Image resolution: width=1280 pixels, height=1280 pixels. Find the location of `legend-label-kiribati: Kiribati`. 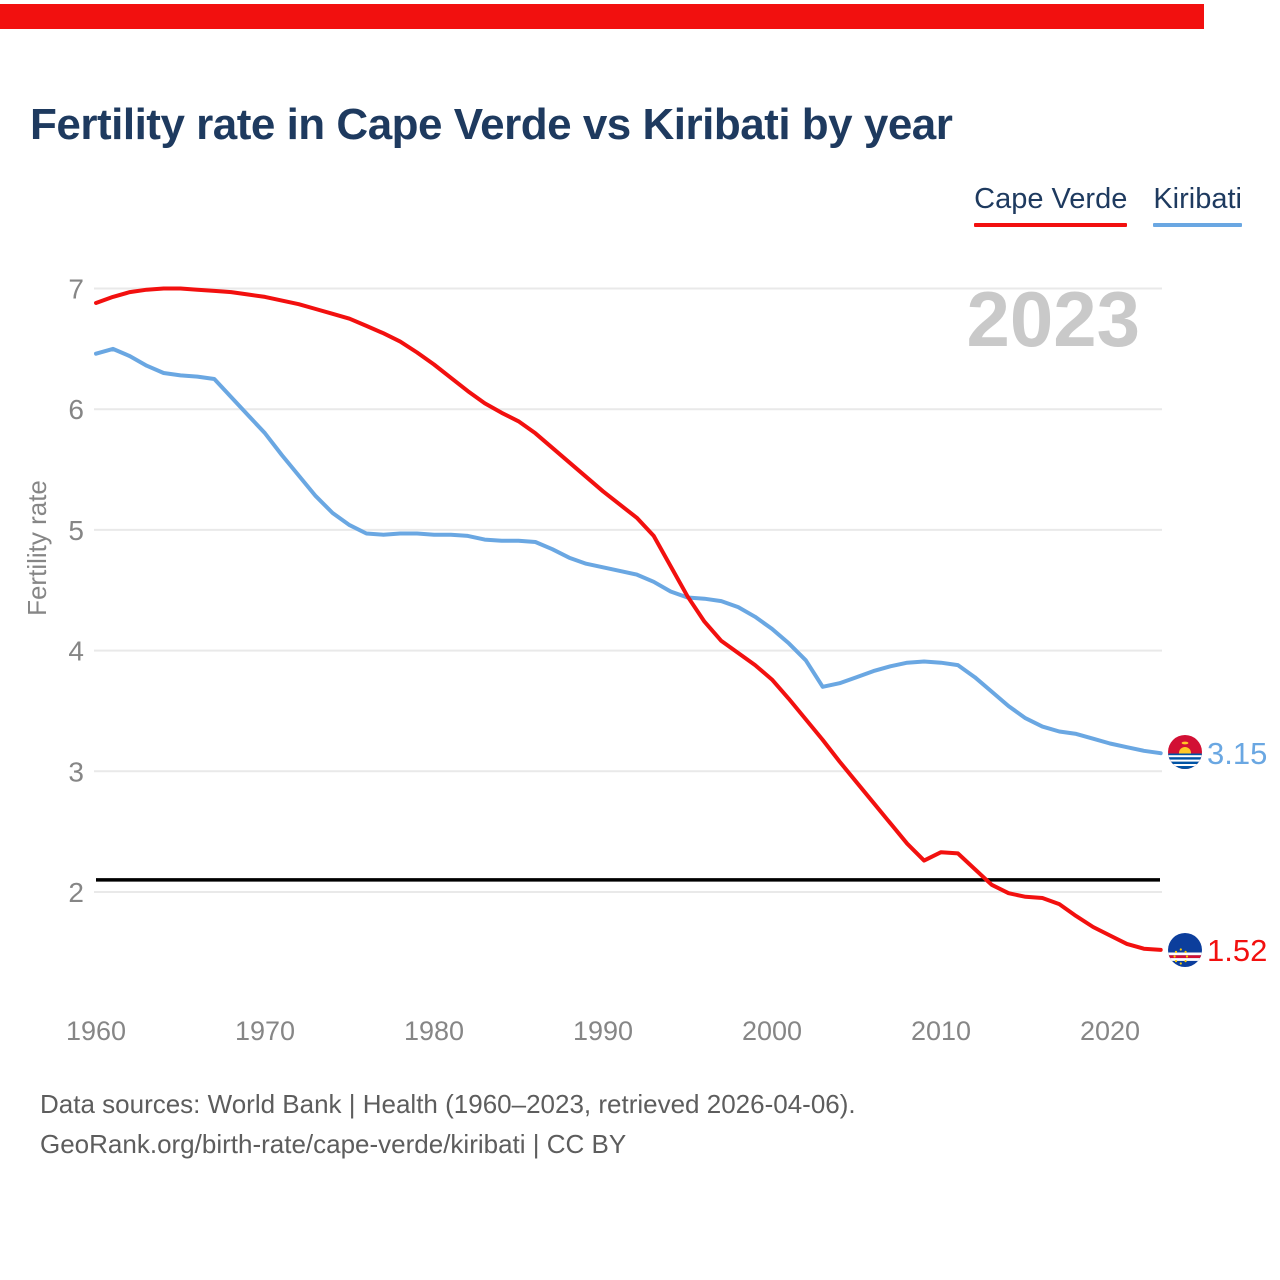

legend-label-kiribati: Kiribati is located at coordinates (1197, 199).